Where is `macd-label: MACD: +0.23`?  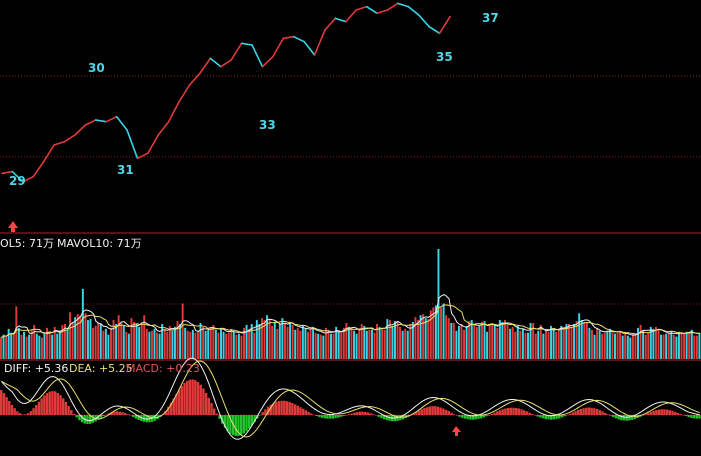
macd-label: MACD: +0.23 is located at coordinates (163, 368).